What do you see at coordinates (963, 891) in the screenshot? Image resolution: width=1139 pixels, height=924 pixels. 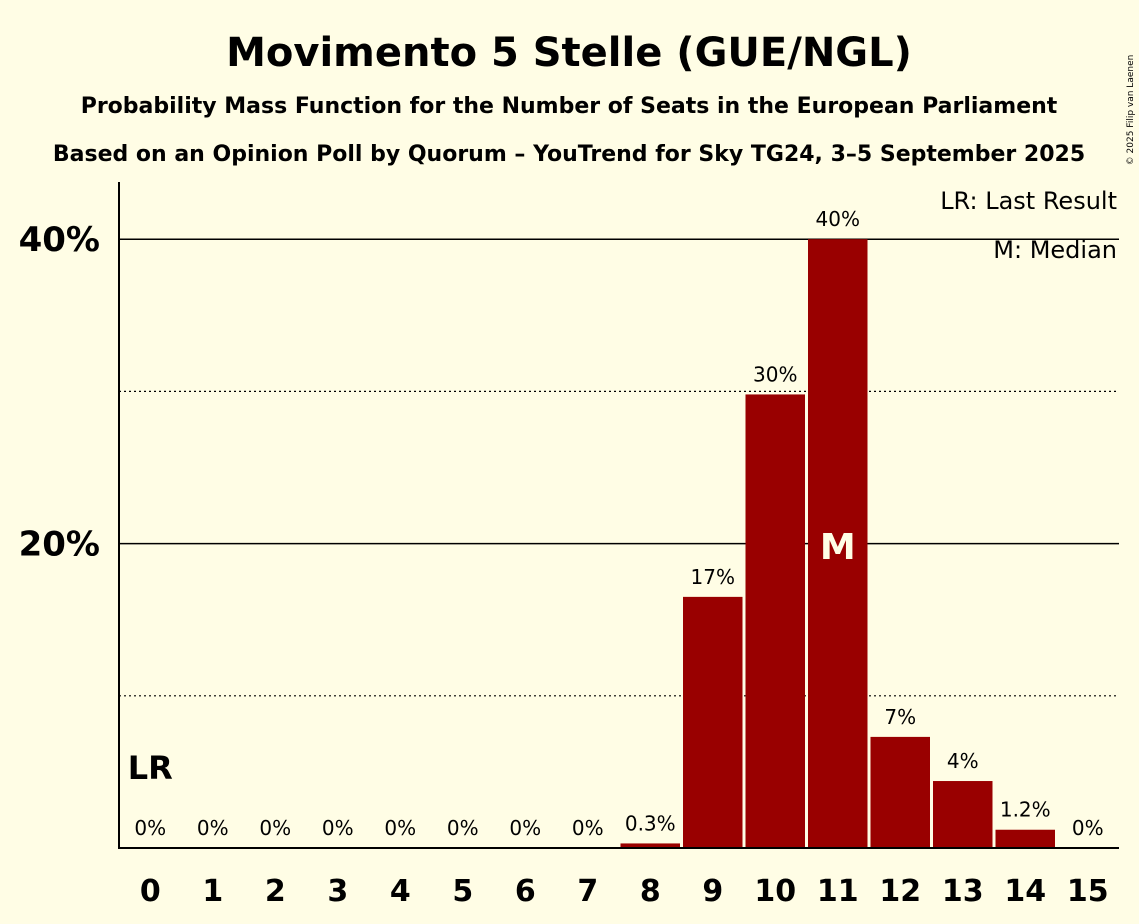 I see `x-tick-label: 13` at bounding box center [963, 891].